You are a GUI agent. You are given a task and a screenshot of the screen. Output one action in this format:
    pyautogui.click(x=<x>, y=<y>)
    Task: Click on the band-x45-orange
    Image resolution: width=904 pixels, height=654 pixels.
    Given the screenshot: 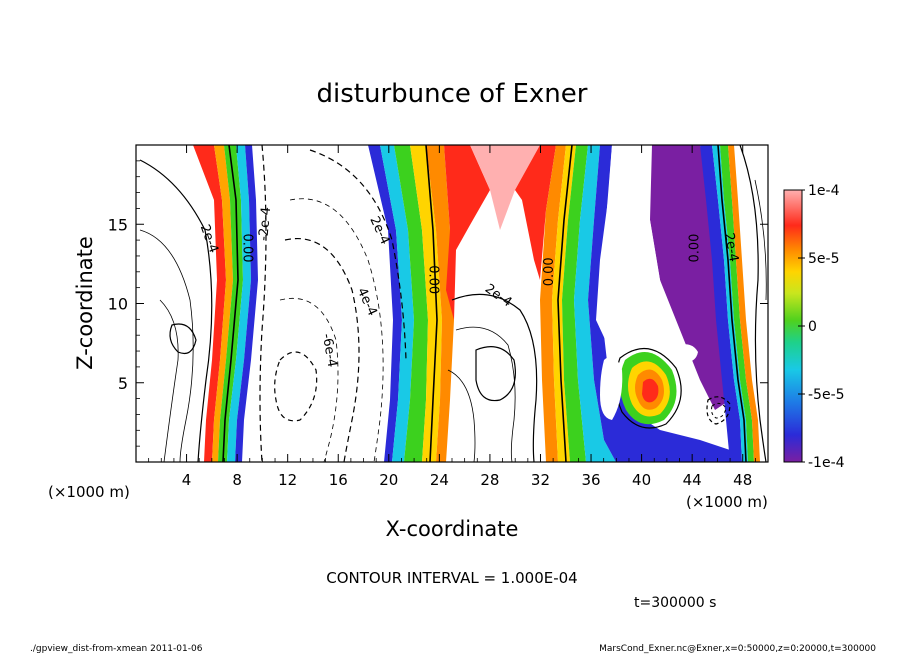 What is the action you would take?
    pyautogui.click(x=744, y=303)
    